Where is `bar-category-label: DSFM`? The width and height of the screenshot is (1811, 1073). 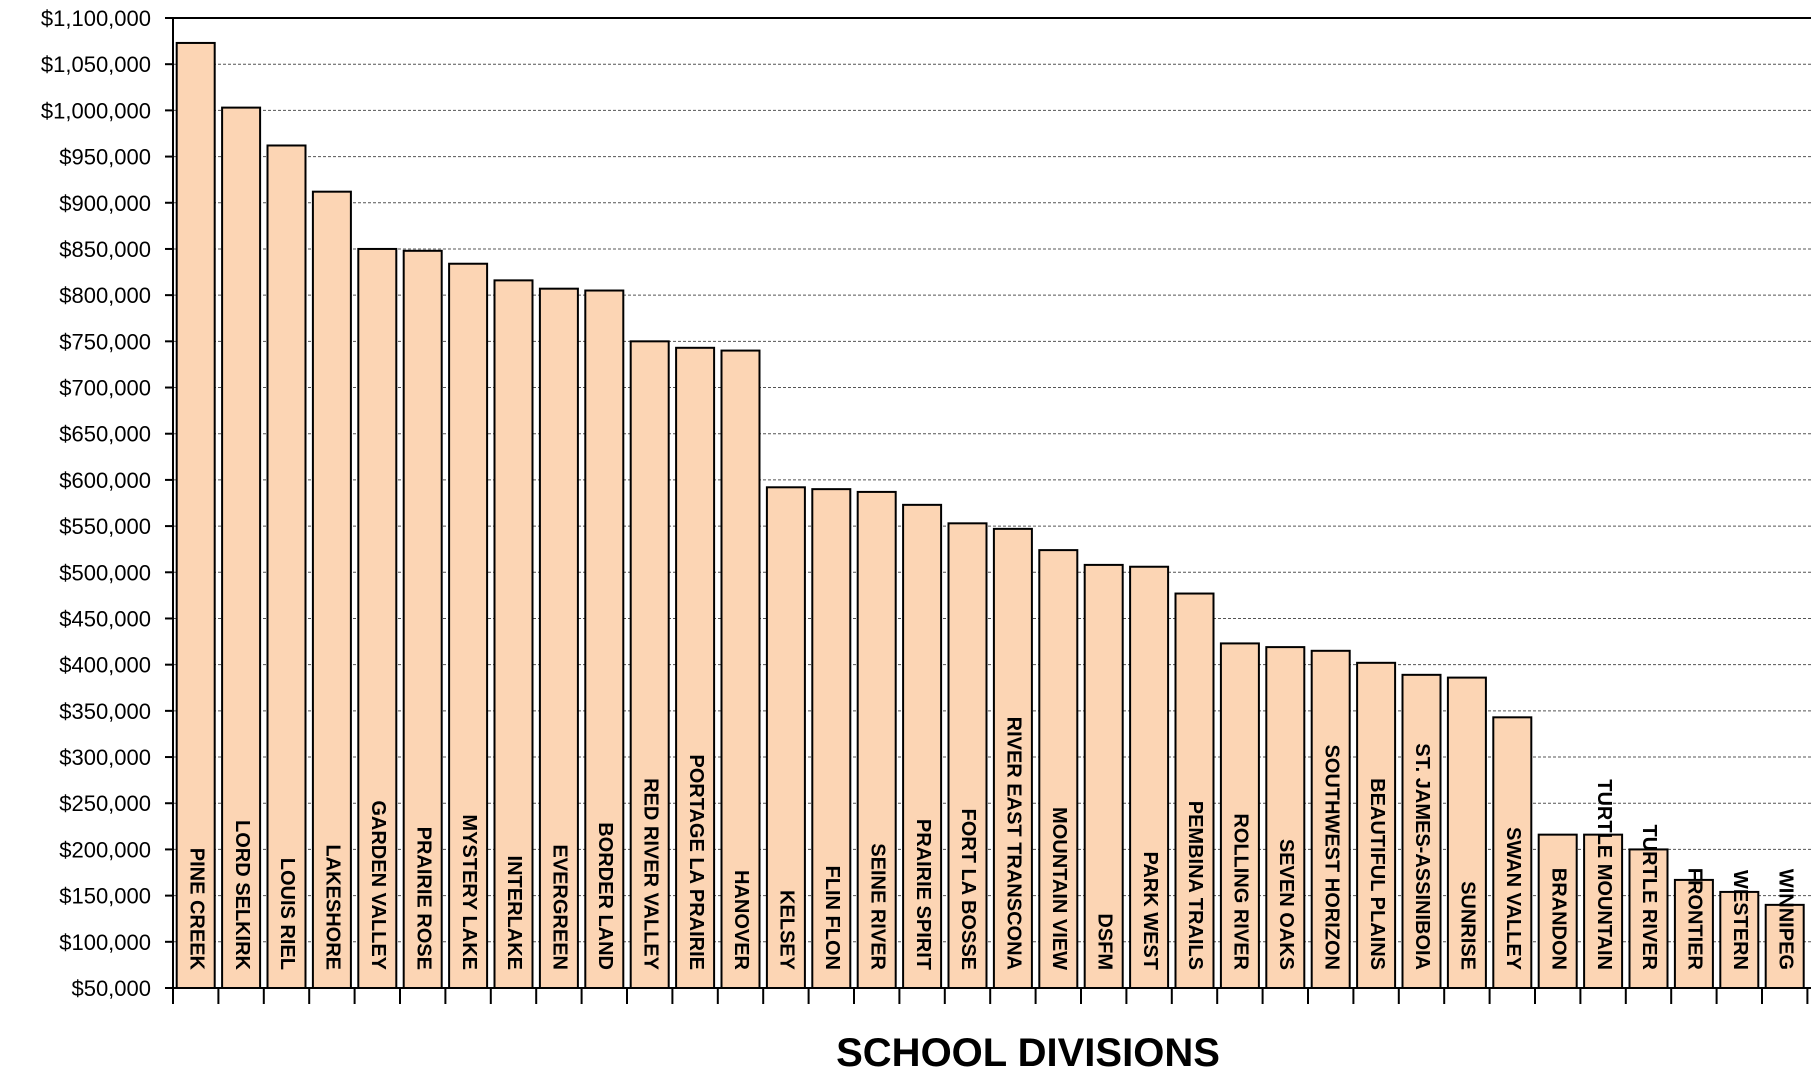
bar-category-label: DSFM is located at coordinates (1104, 941).